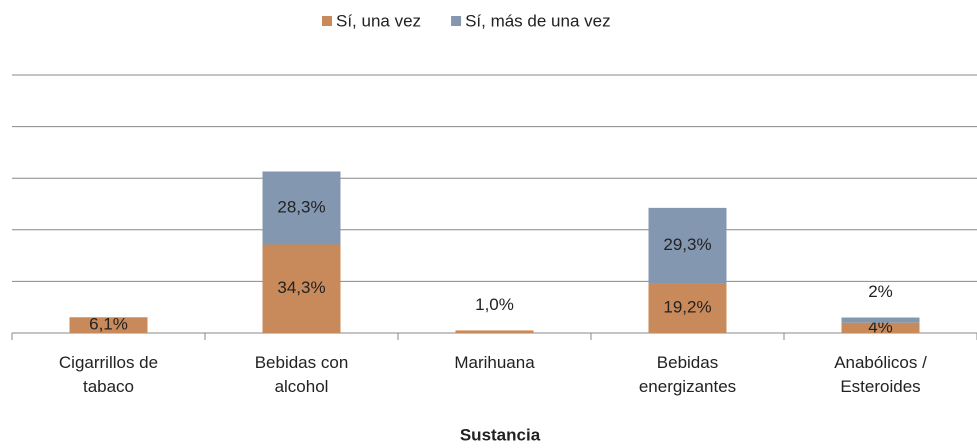  I want to click on legend-label: Sí, más de una vez, so click(538, 20).